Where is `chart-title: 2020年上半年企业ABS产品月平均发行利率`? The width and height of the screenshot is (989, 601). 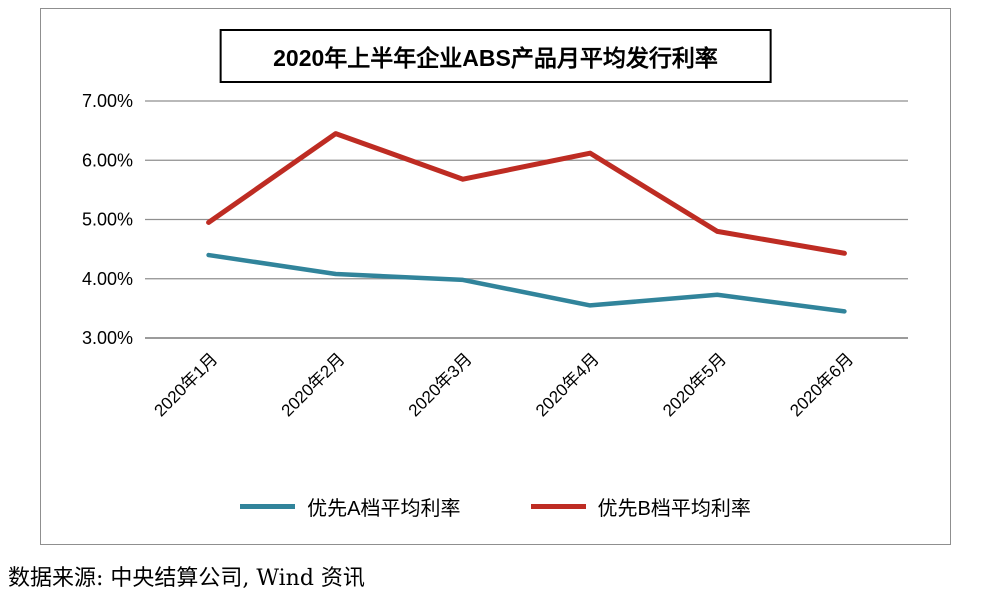
chart-title: 2020年上半年企业ABS产品月平均发行利率 is located at coordinates (495, 56).